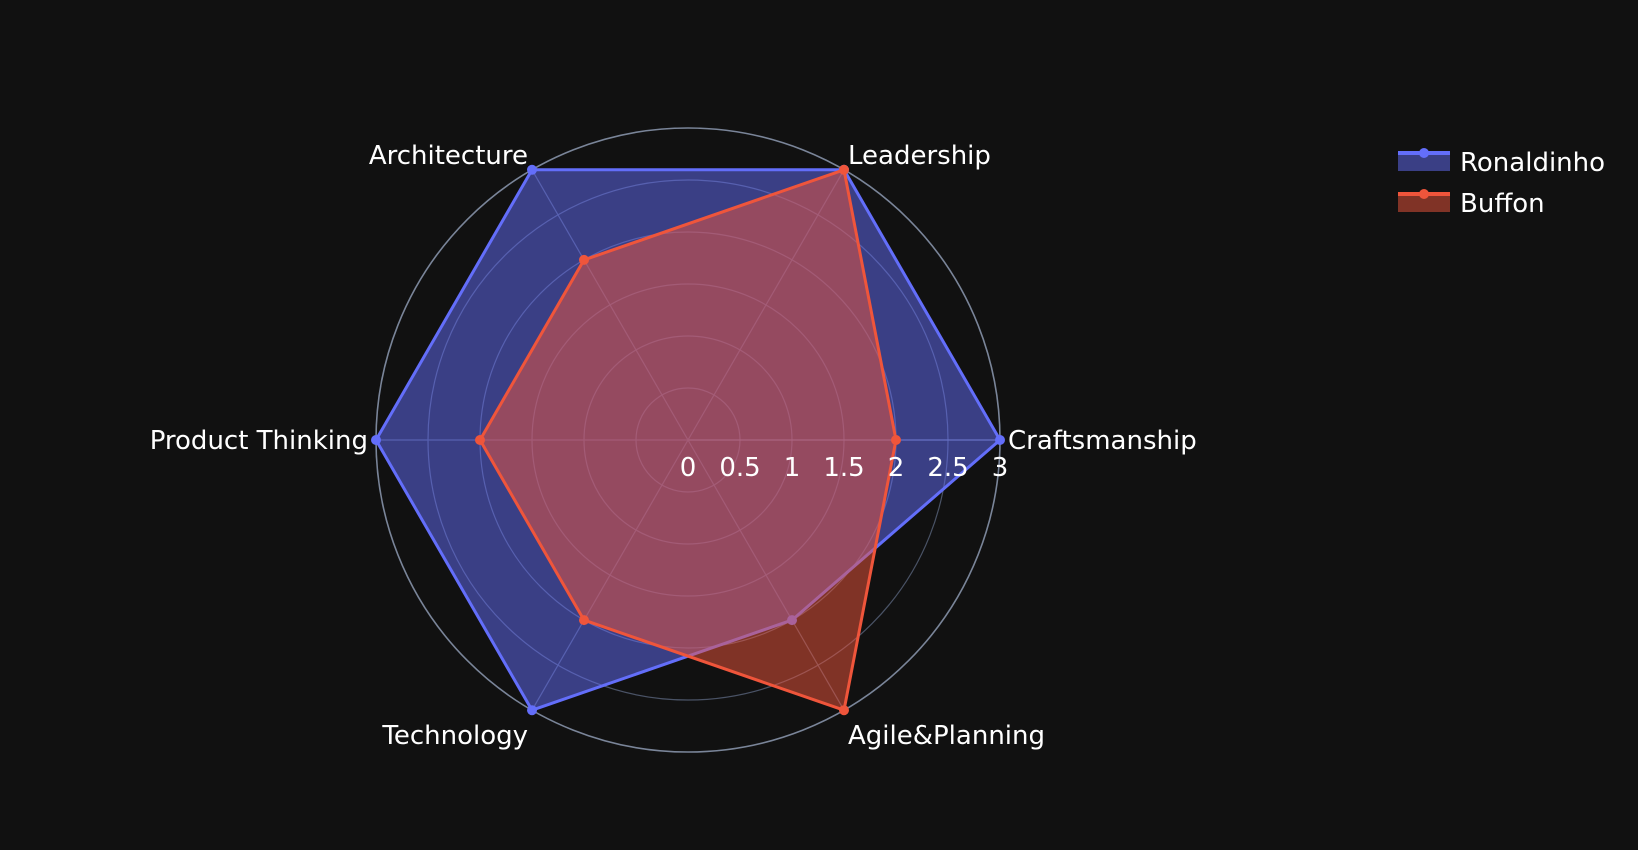 Image resolution: width=1638 pixels, height=850 pixels. I want to click on axis-label-craftsmanship: Craftsmanship, so click(1102, 441).